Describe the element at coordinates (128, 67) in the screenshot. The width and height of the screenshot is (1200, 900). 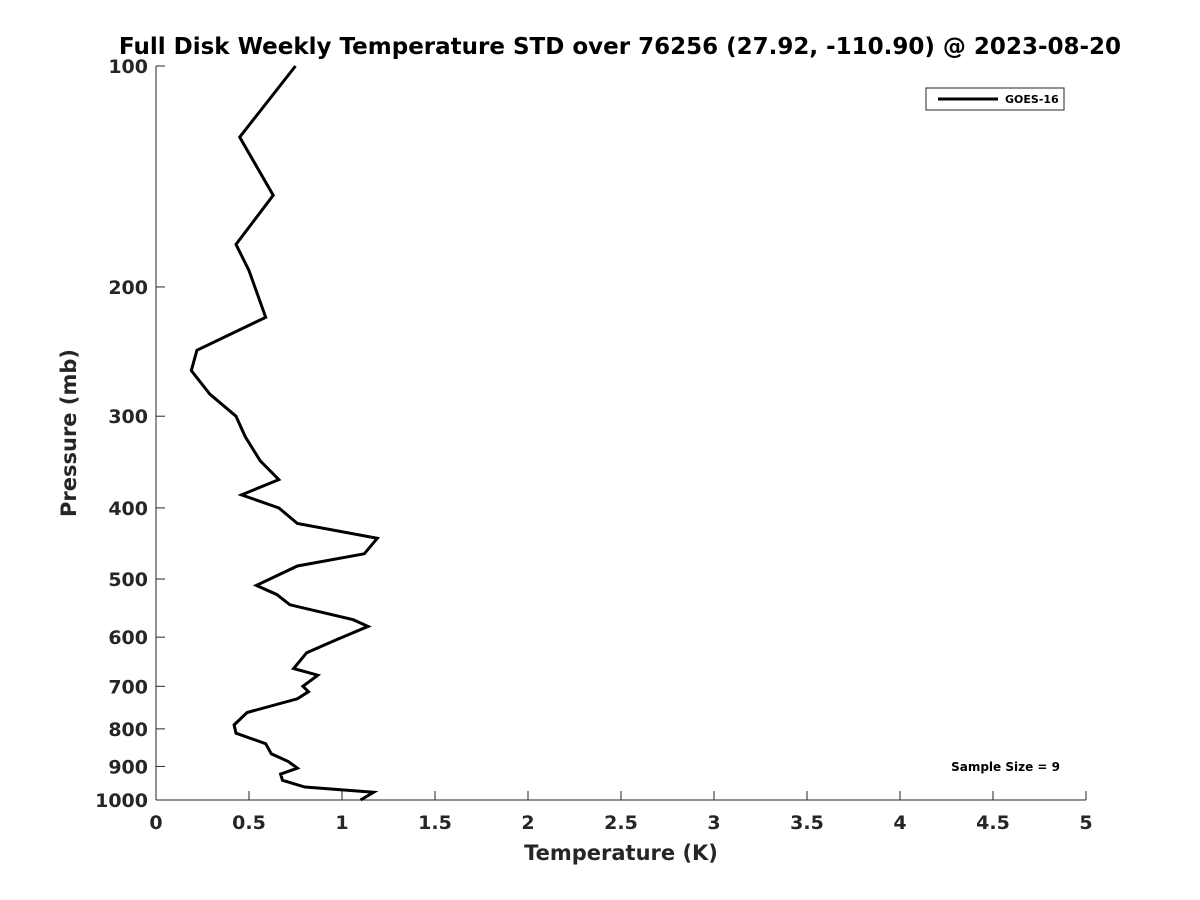
I see `y-tick-label: 100` at that location.